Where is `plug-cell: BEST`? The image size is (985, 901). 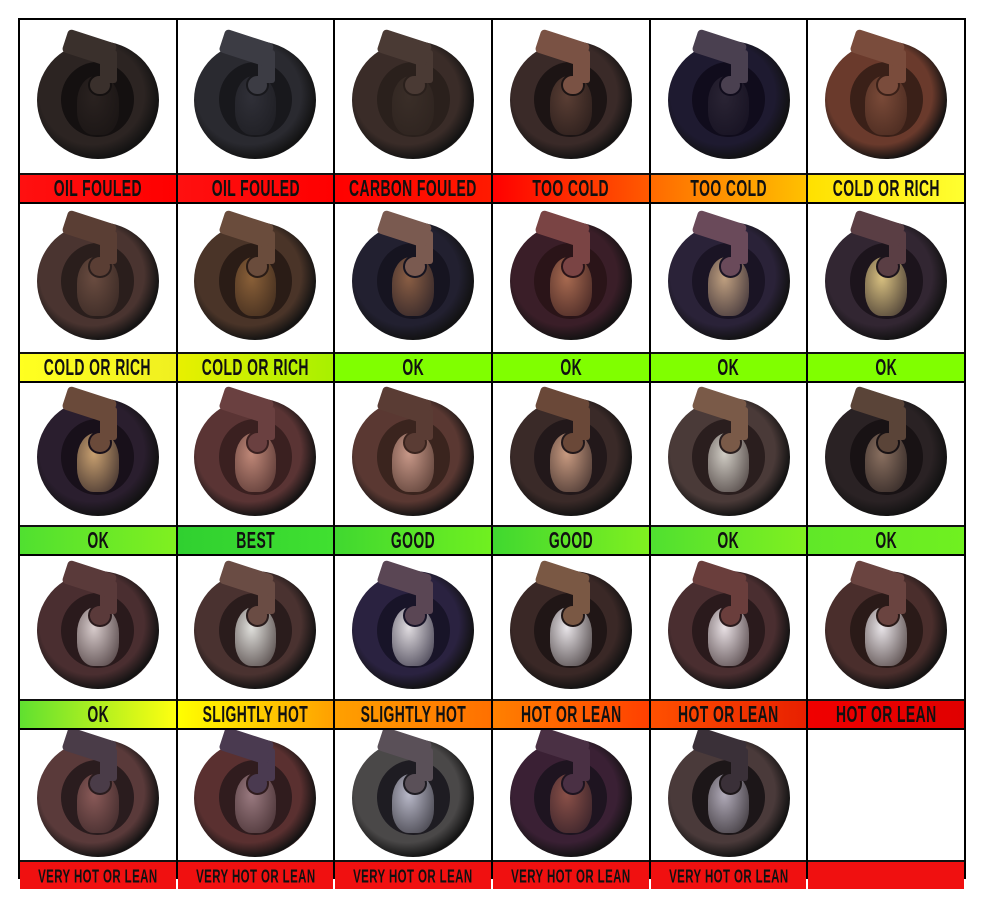
plug-cell: BEST is located at coordinates (255, 468).